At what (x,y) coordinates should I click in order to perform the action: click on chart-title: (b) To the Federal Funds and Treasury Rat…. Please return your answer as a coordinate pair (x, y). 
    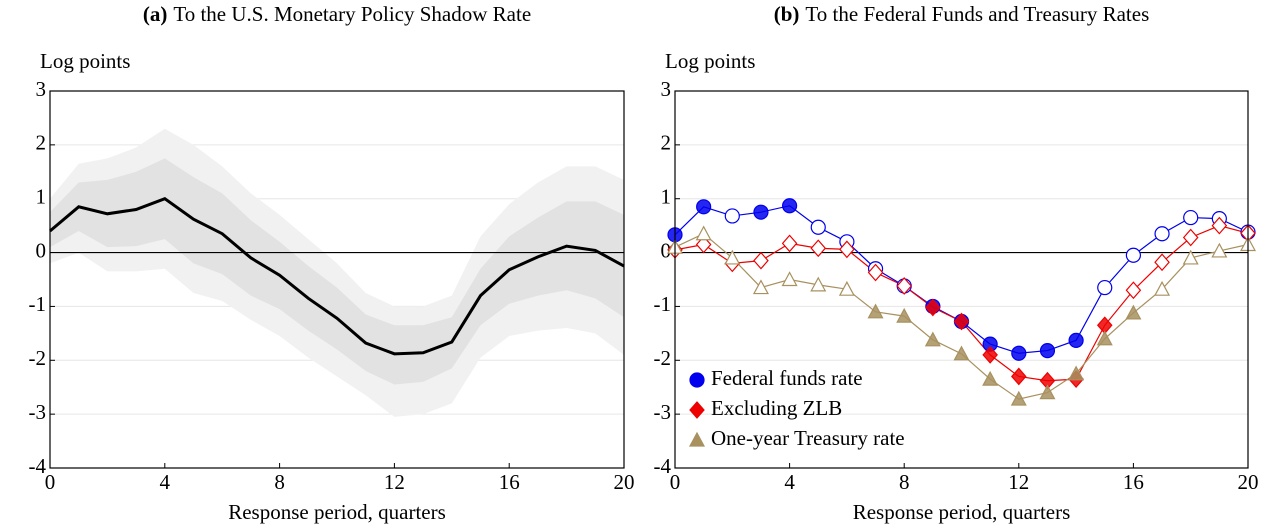
    Looking at the image, I should click on (962, 14).